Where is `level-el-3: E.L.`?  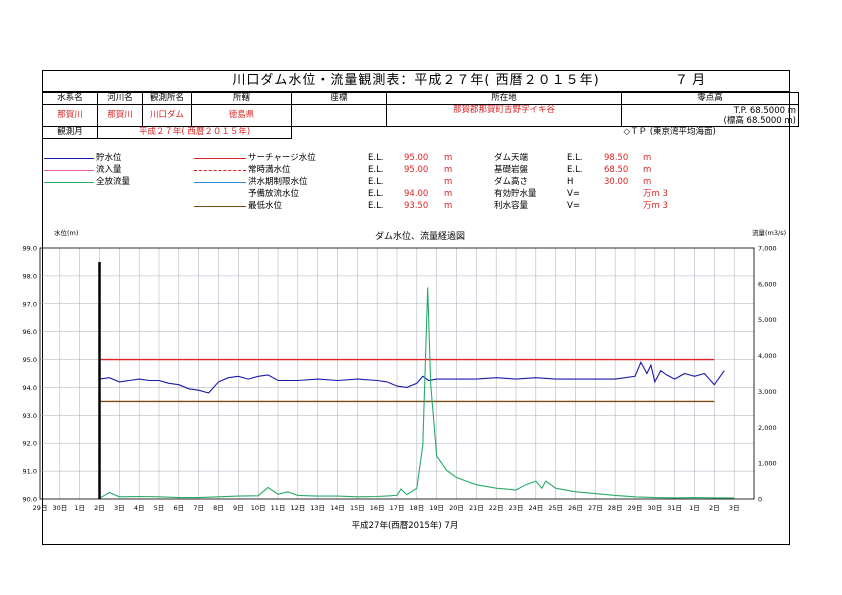 level-el-3: E.L. is located at coordinates (376, 182).